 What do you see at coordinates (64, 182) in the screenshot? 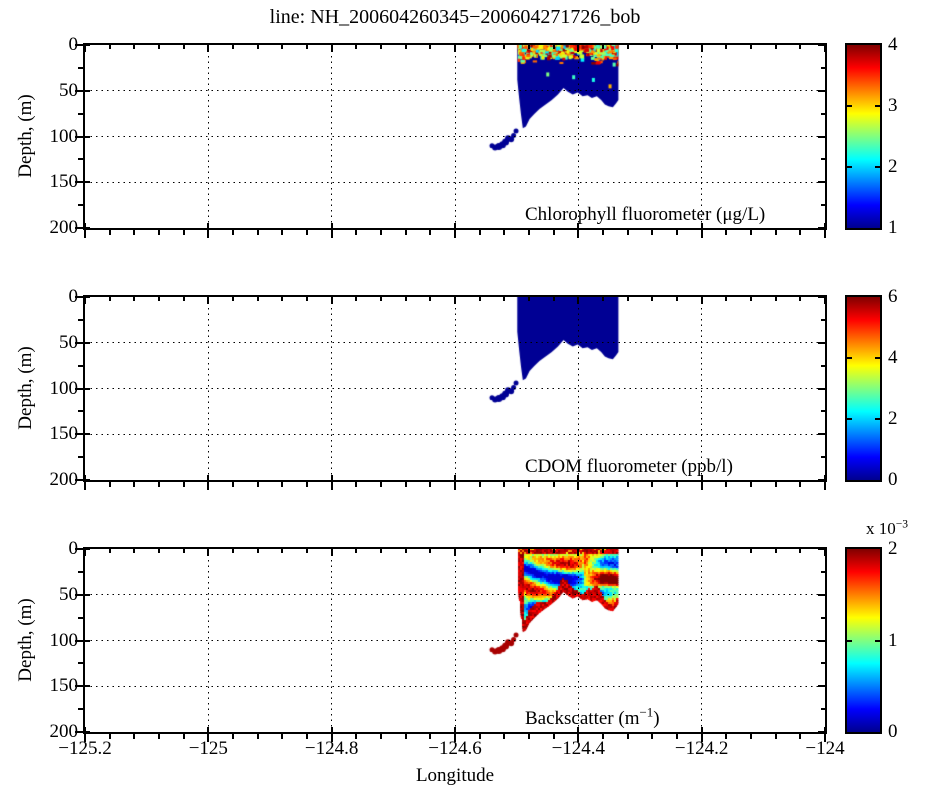
I see `y-tick-label: 150` at bounding box center [64, 182].